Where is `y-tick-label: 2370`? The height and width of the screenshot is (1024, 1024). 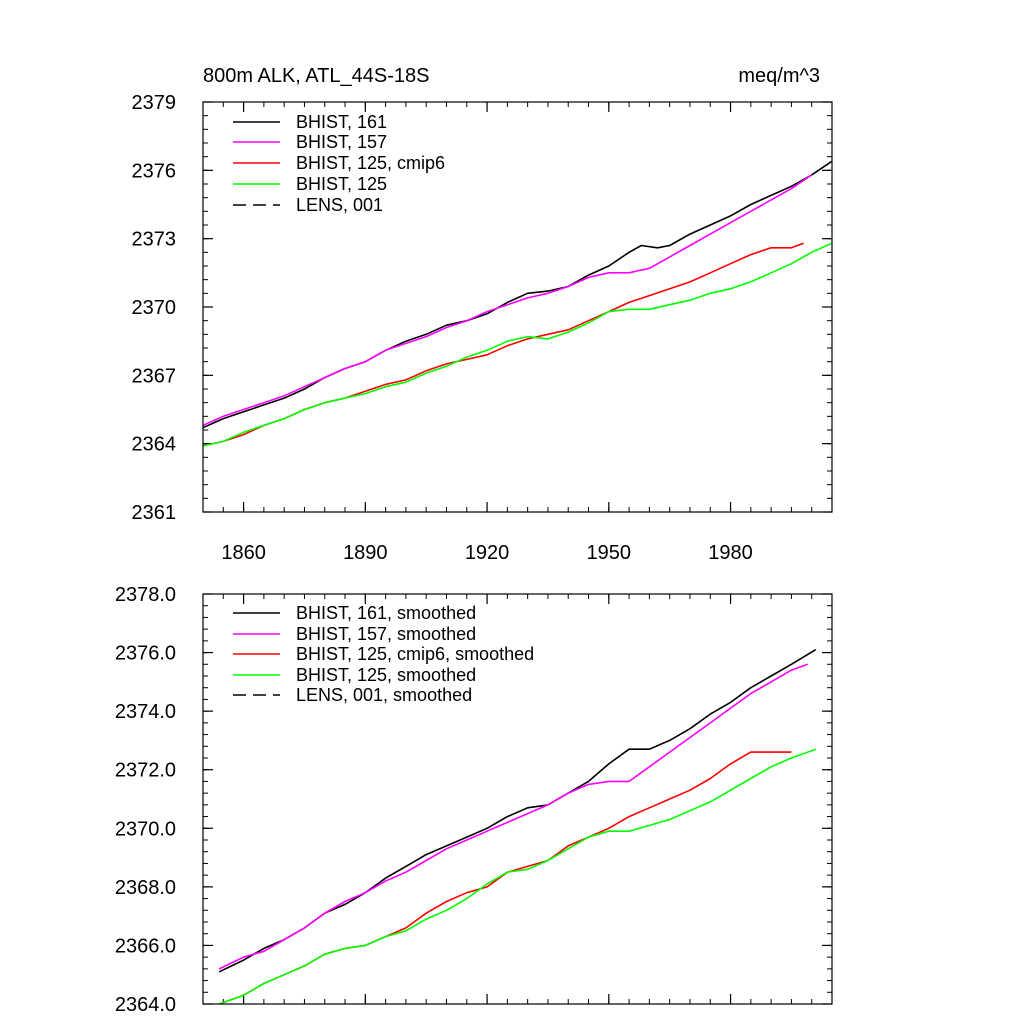
y-tick-label: 2370 is located at coordinates (154, 308).